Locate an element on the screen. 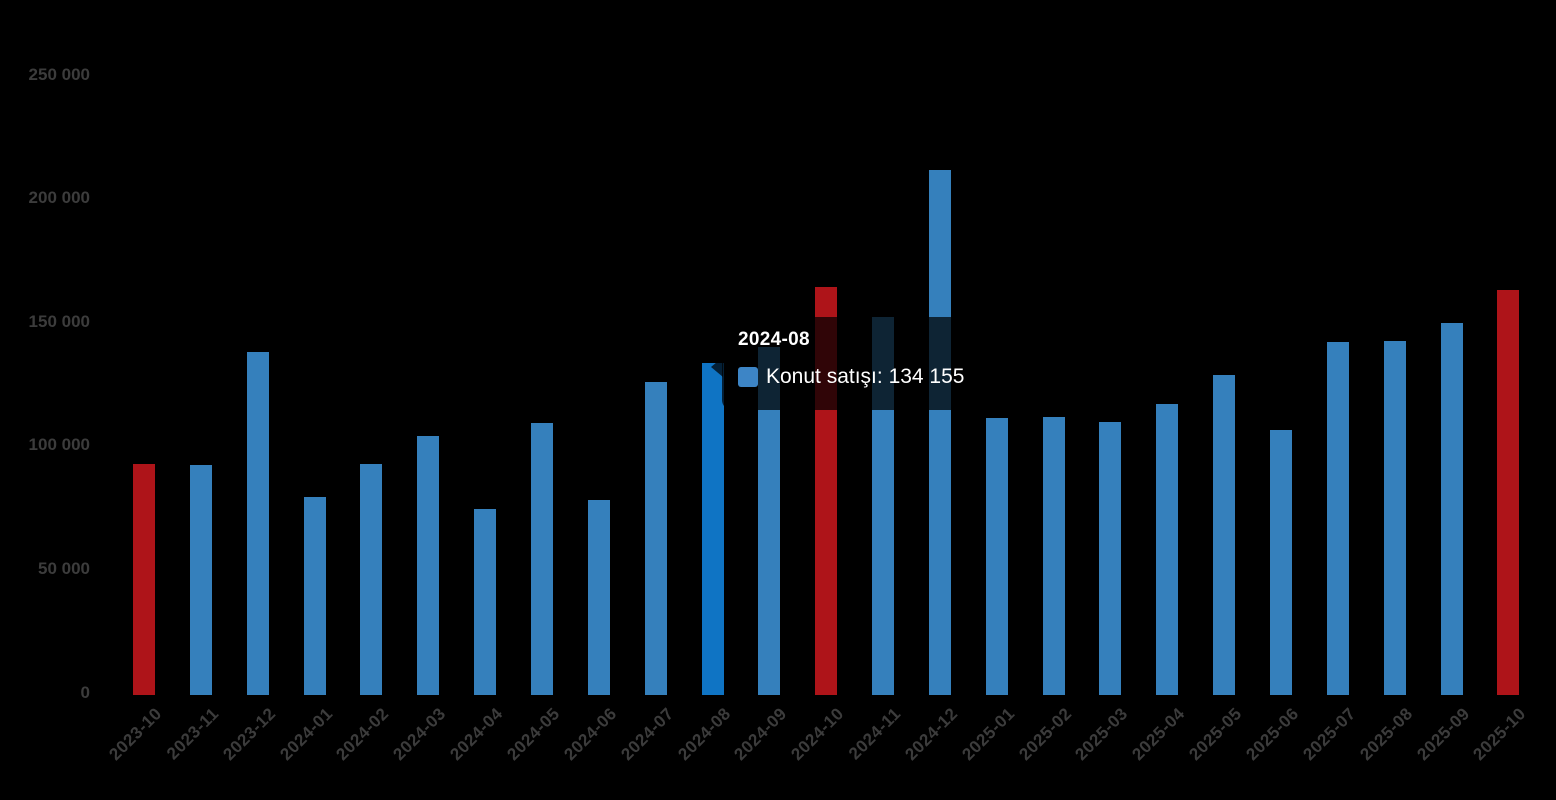  tooltip-title: 2024-08 is located at coordinates (774, 339).